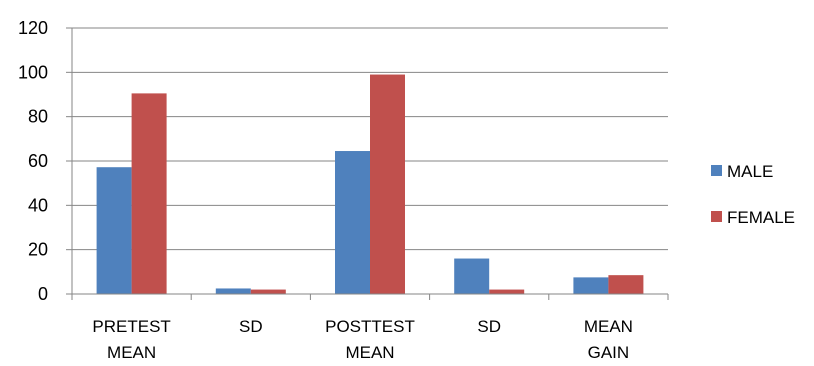 This screenshot has height=366, width=814. Describe the element at coordinates (609, 352) in the screenshot. I see `x-category-label: GAIN` at that location.